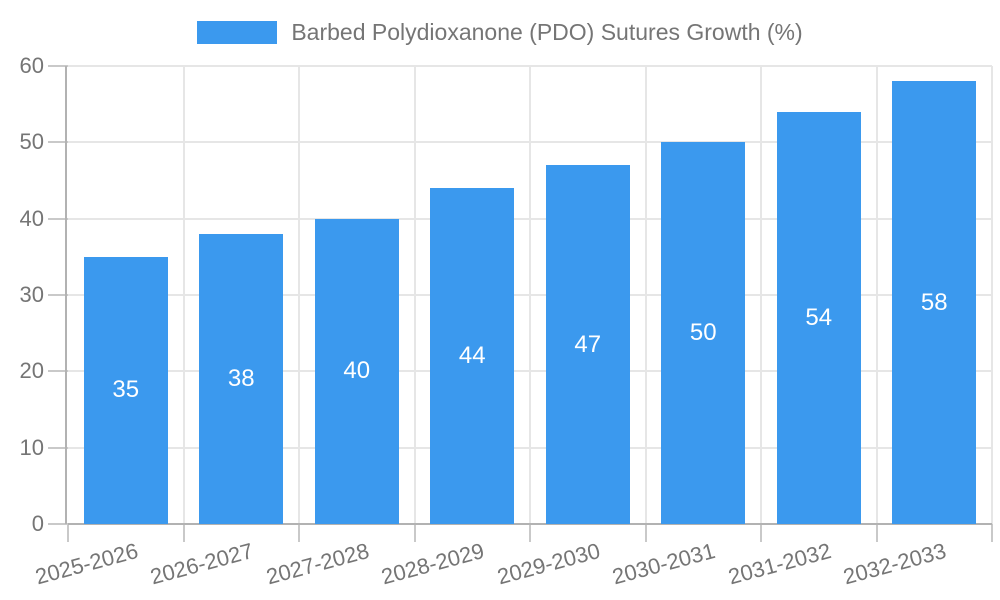 The height and width of the screenshot is (600, 1000). I want to click on bar-value-label: 35, so click(126, 390).